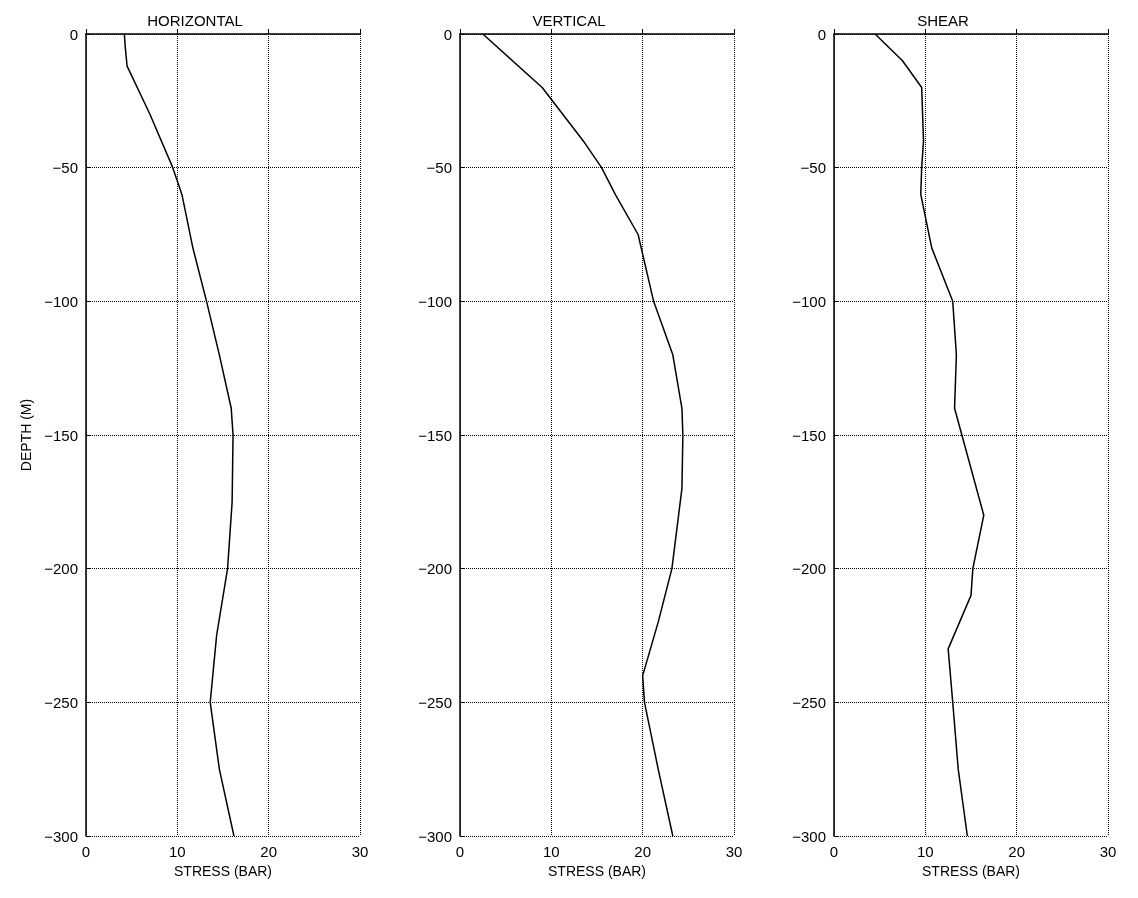 The height and width of the screenshot is (898, 1138). I want to click on chart-title: SHEAR, so click(943, 20).